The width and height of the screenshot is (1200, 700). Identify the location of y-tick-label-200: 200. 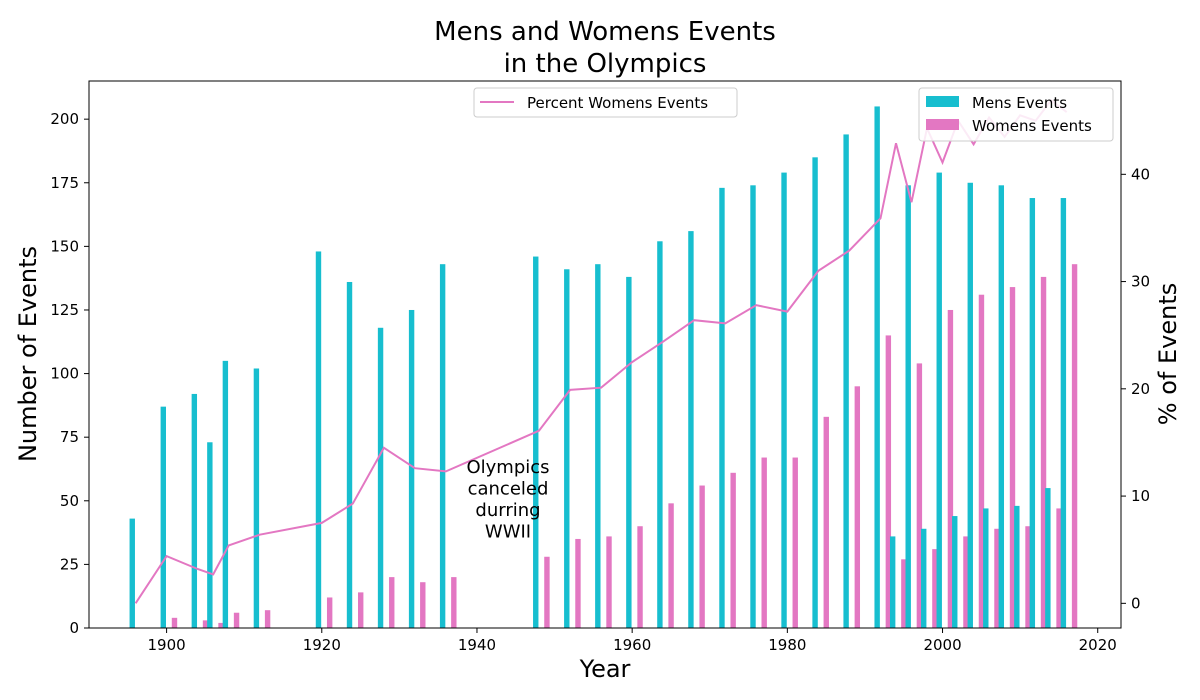
(64, 119).